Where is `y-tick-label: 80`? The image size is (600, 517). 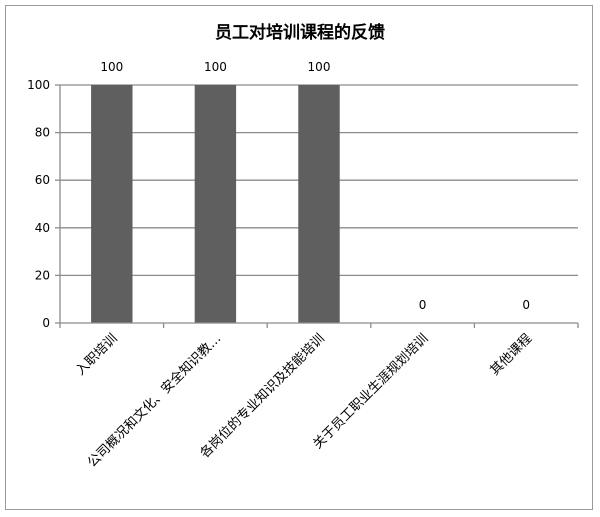 y-tick-label: 80 is located at coordinates (42, 133).